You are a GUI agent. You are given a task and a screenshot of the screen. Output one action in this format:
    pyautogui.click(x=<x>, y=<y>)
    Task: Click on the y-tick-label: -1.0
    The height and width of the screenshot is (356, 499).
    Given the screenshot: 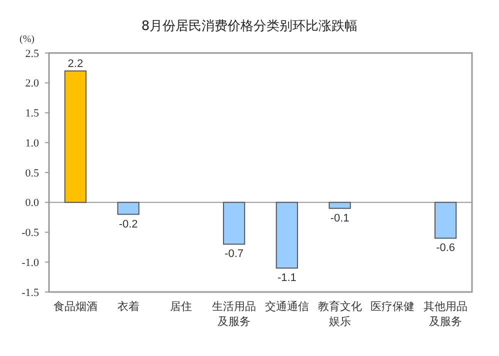 What is the action you would take?
    pyautogui.click(x=31, y=262)
    